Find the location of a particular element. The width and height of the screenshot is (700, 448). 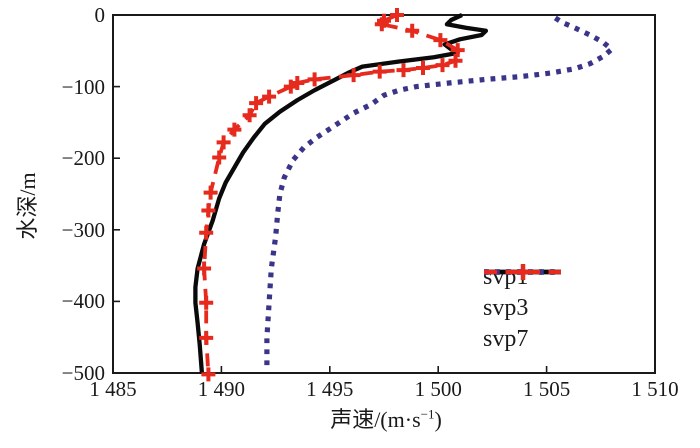

y-tick-label: 0 is located at coordinates (100, 15).